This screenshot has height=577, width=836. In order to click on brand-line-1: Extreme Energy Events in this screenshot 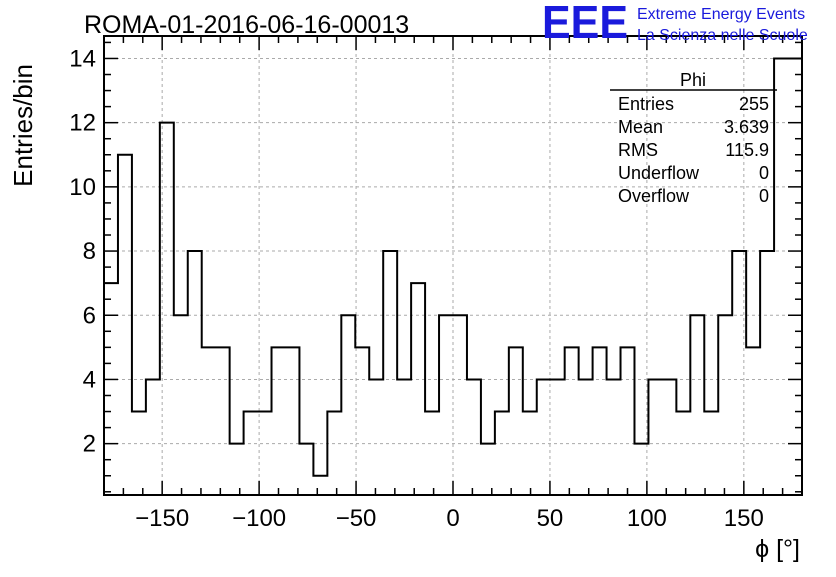, I will do `click(721, 14)`.